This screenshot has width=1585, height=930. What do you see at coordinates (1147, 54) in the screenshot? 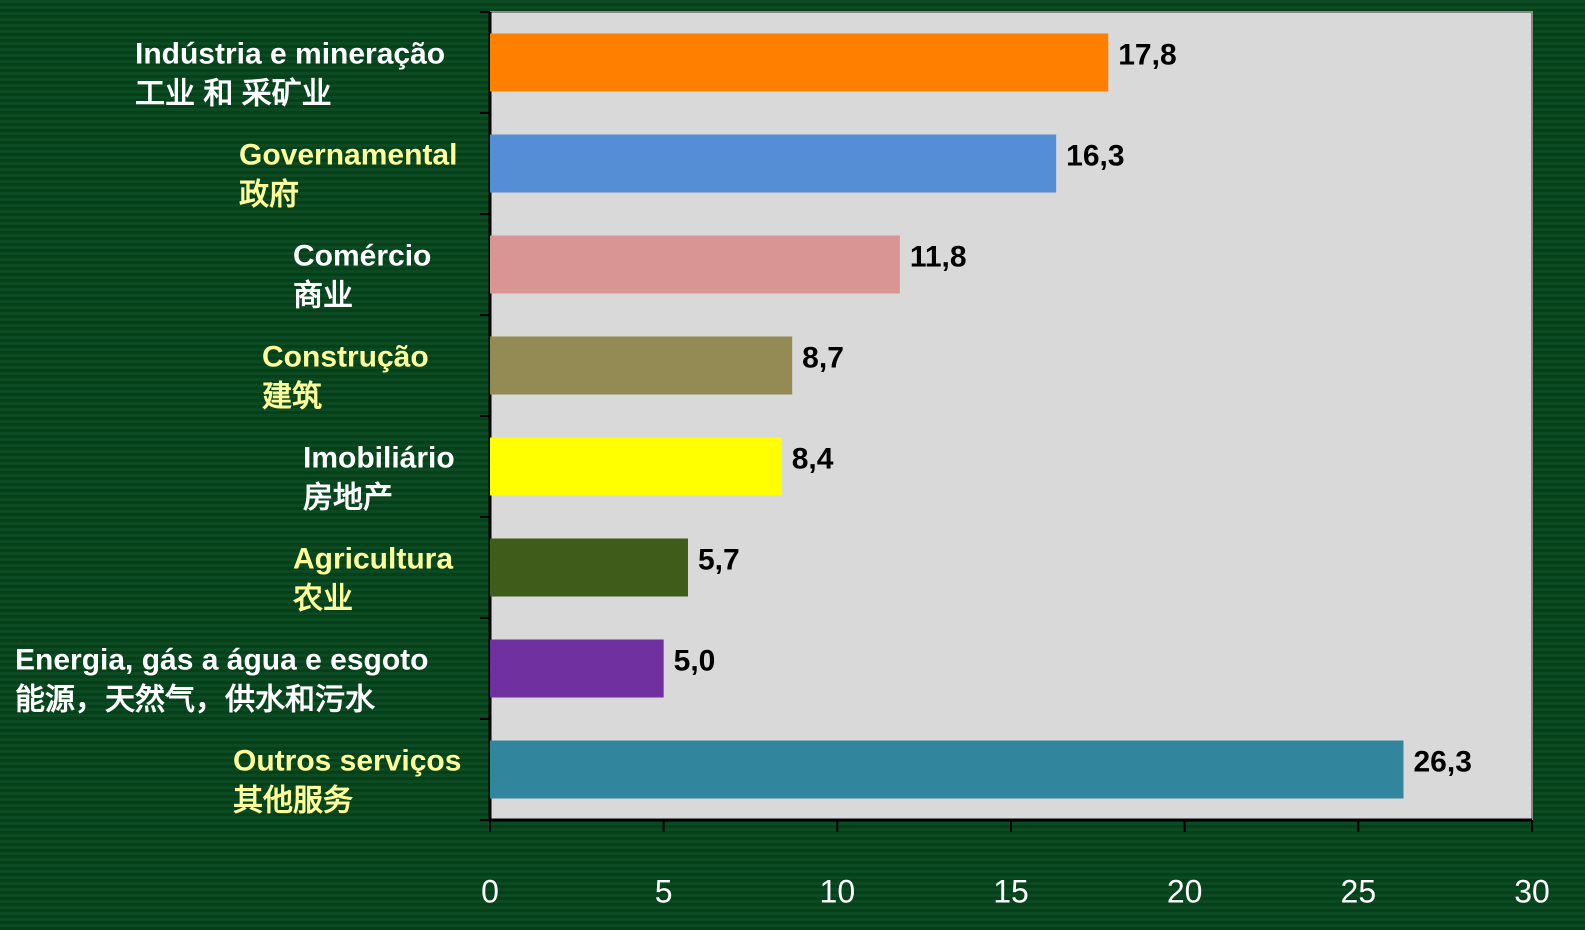
I see `value-label: 17,8` at bounding box center [1147, 54].